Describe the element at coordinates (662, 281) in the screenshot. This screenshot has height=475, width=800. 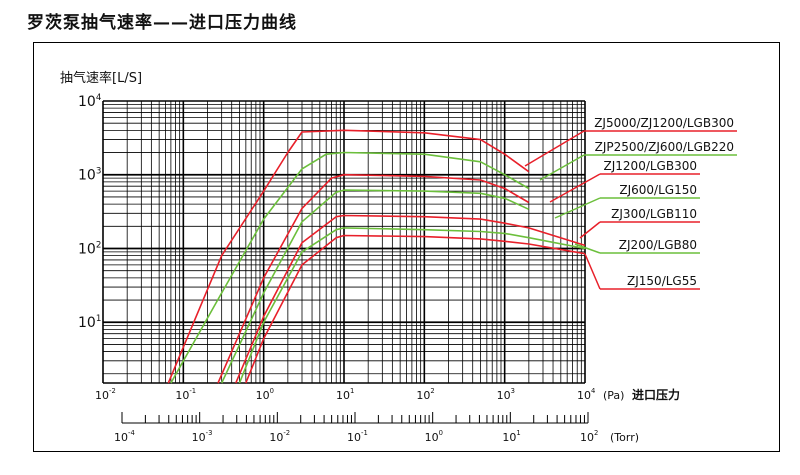
I see `legend-label: ZJ150/LG55` at that location.